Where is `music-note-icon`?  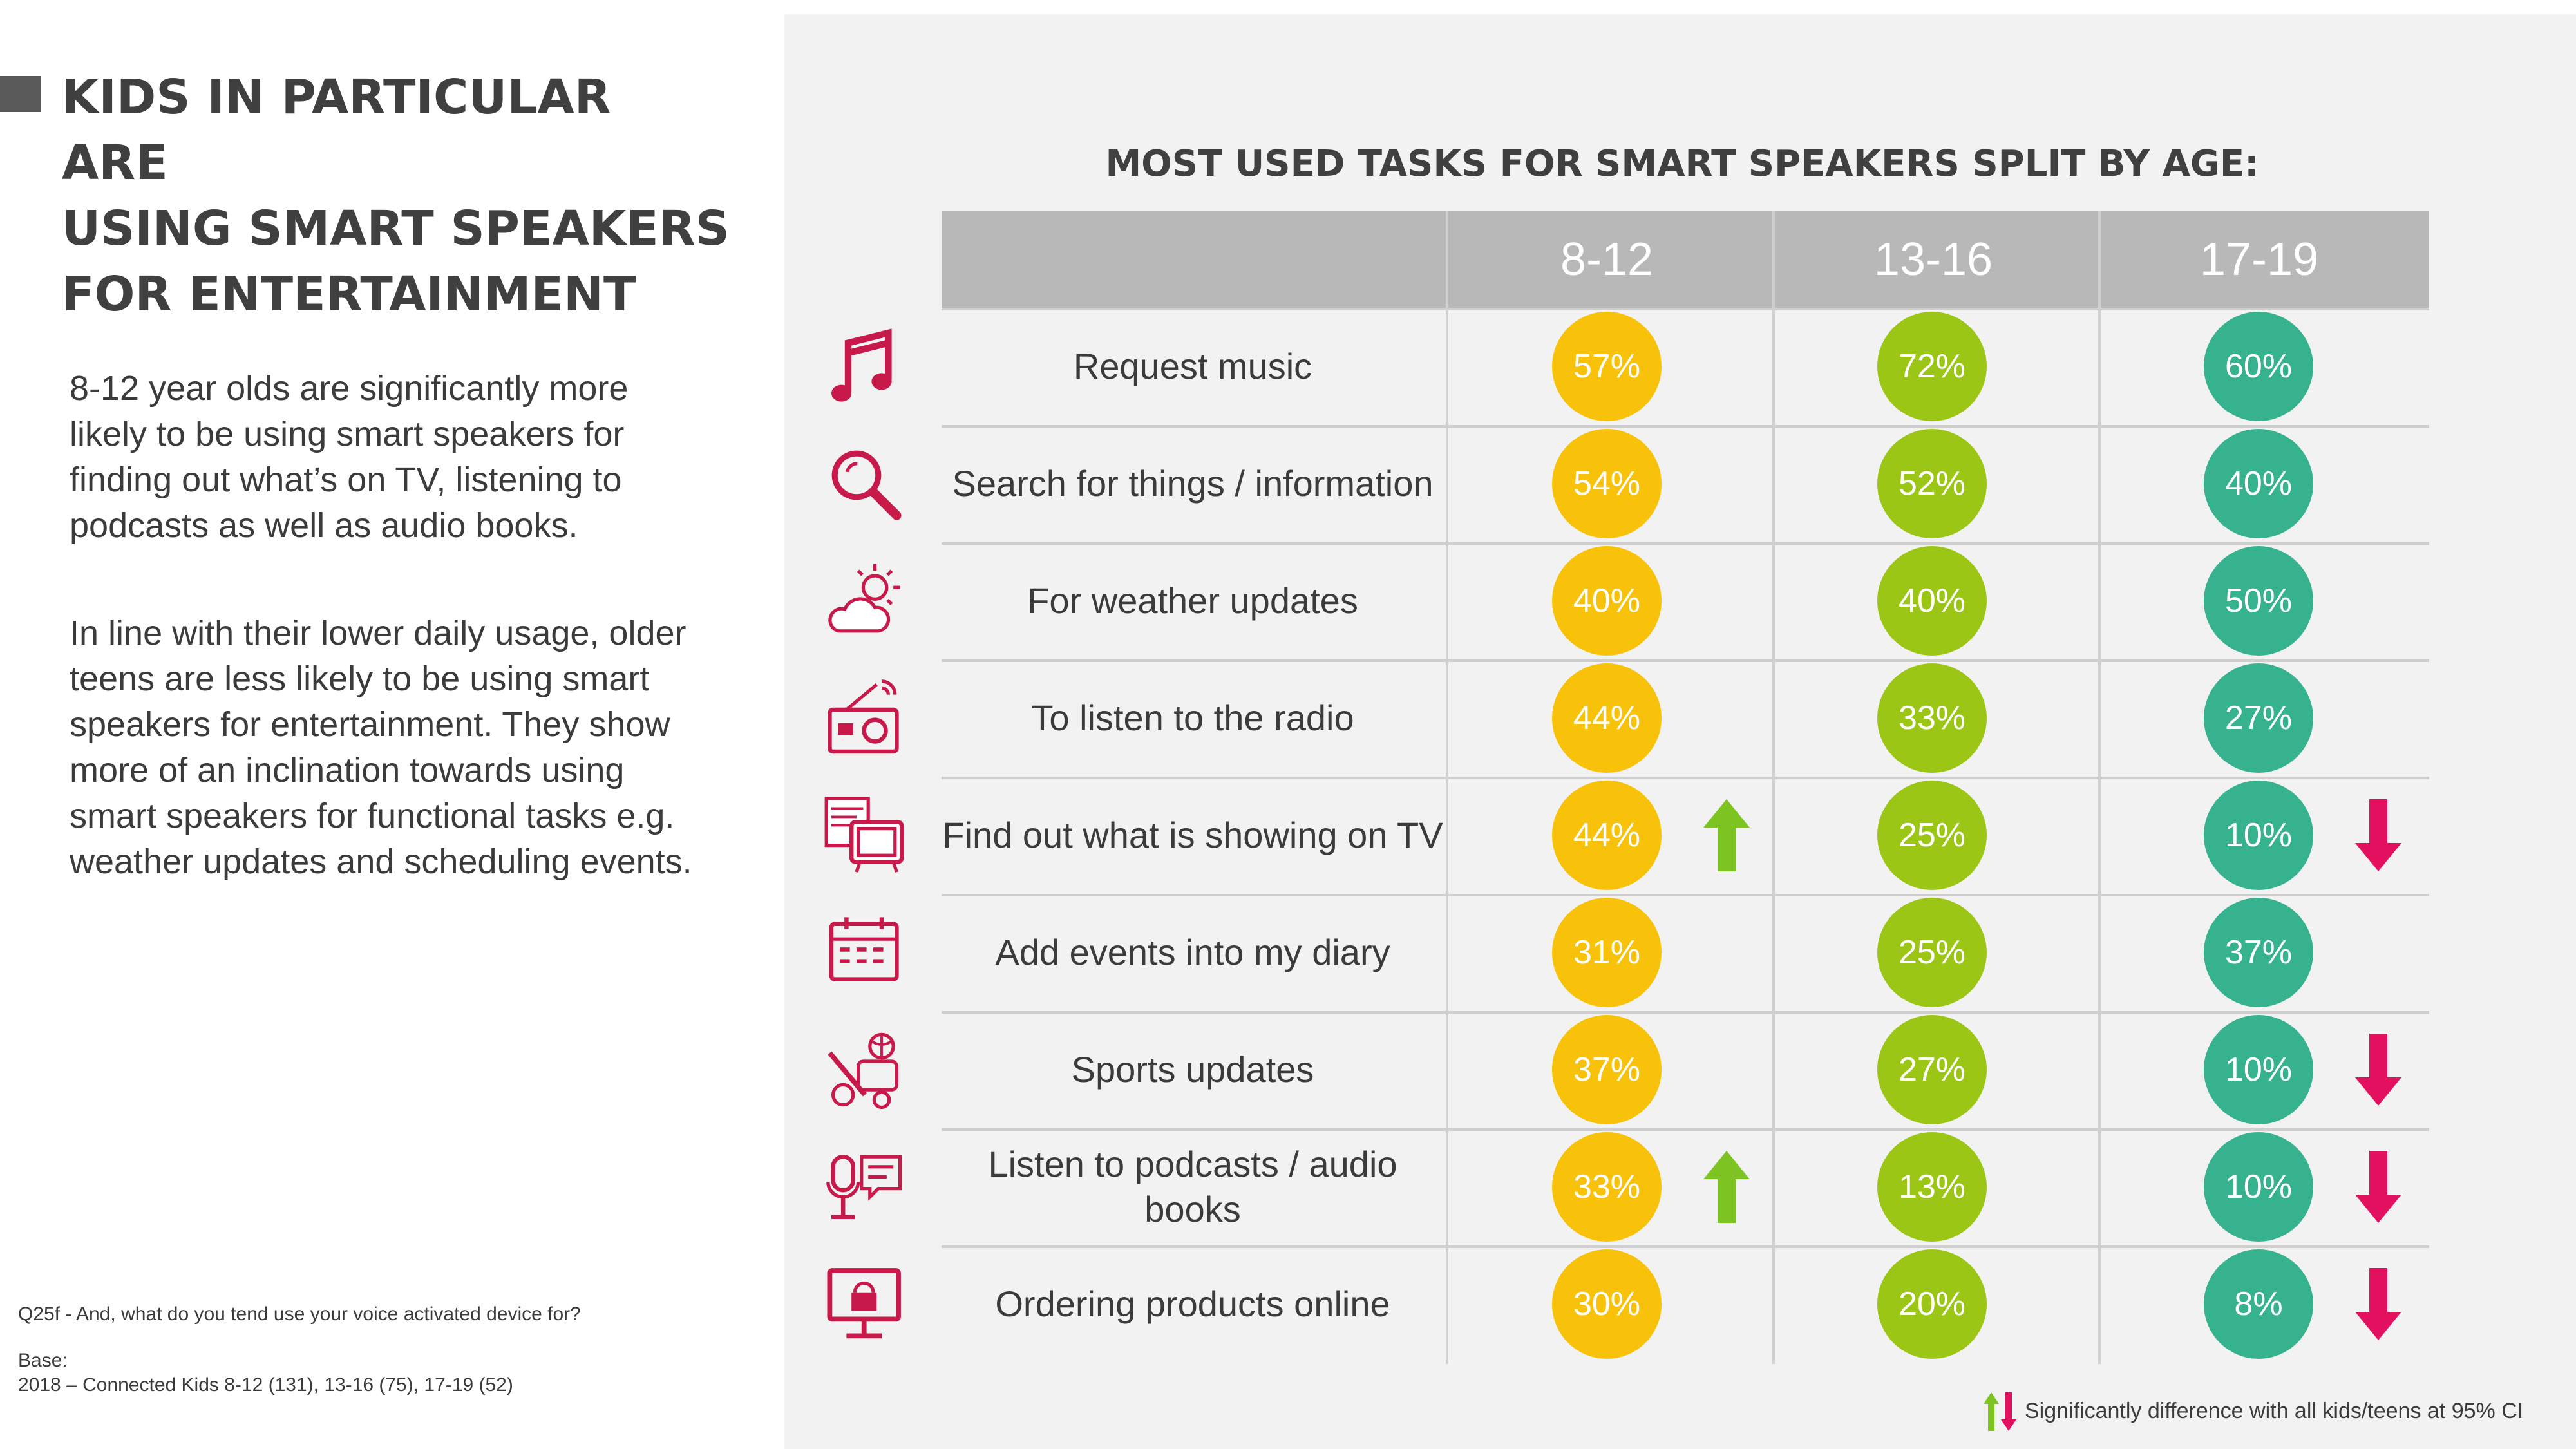 music-note-icon is located at coordinates (861, 365).